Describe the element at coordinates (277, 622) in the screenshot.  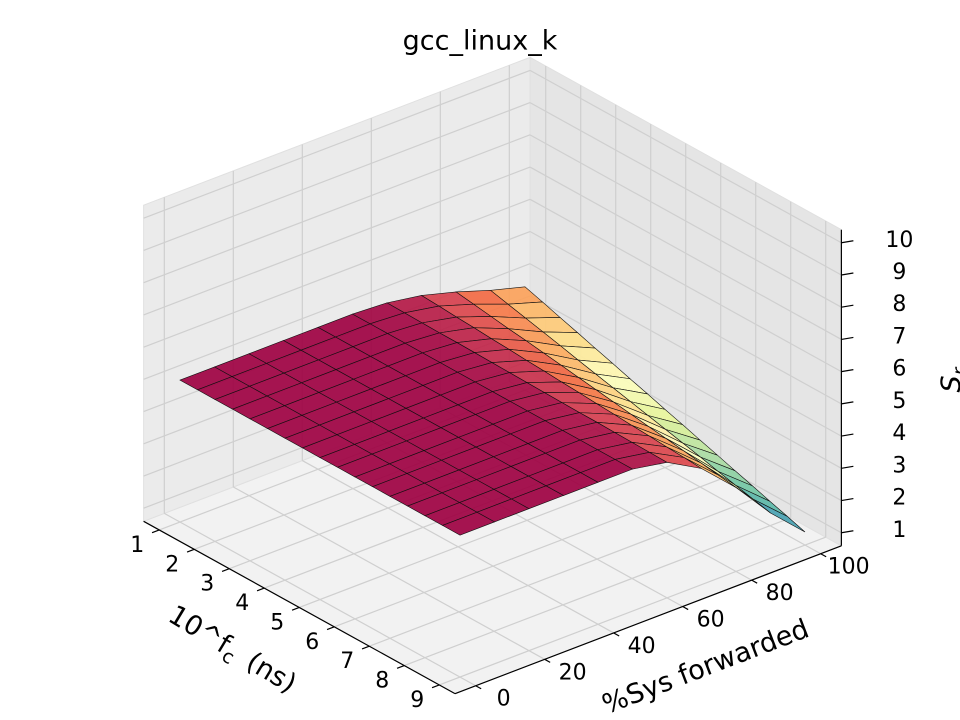
I see `x-tick-label: 5` at that location.